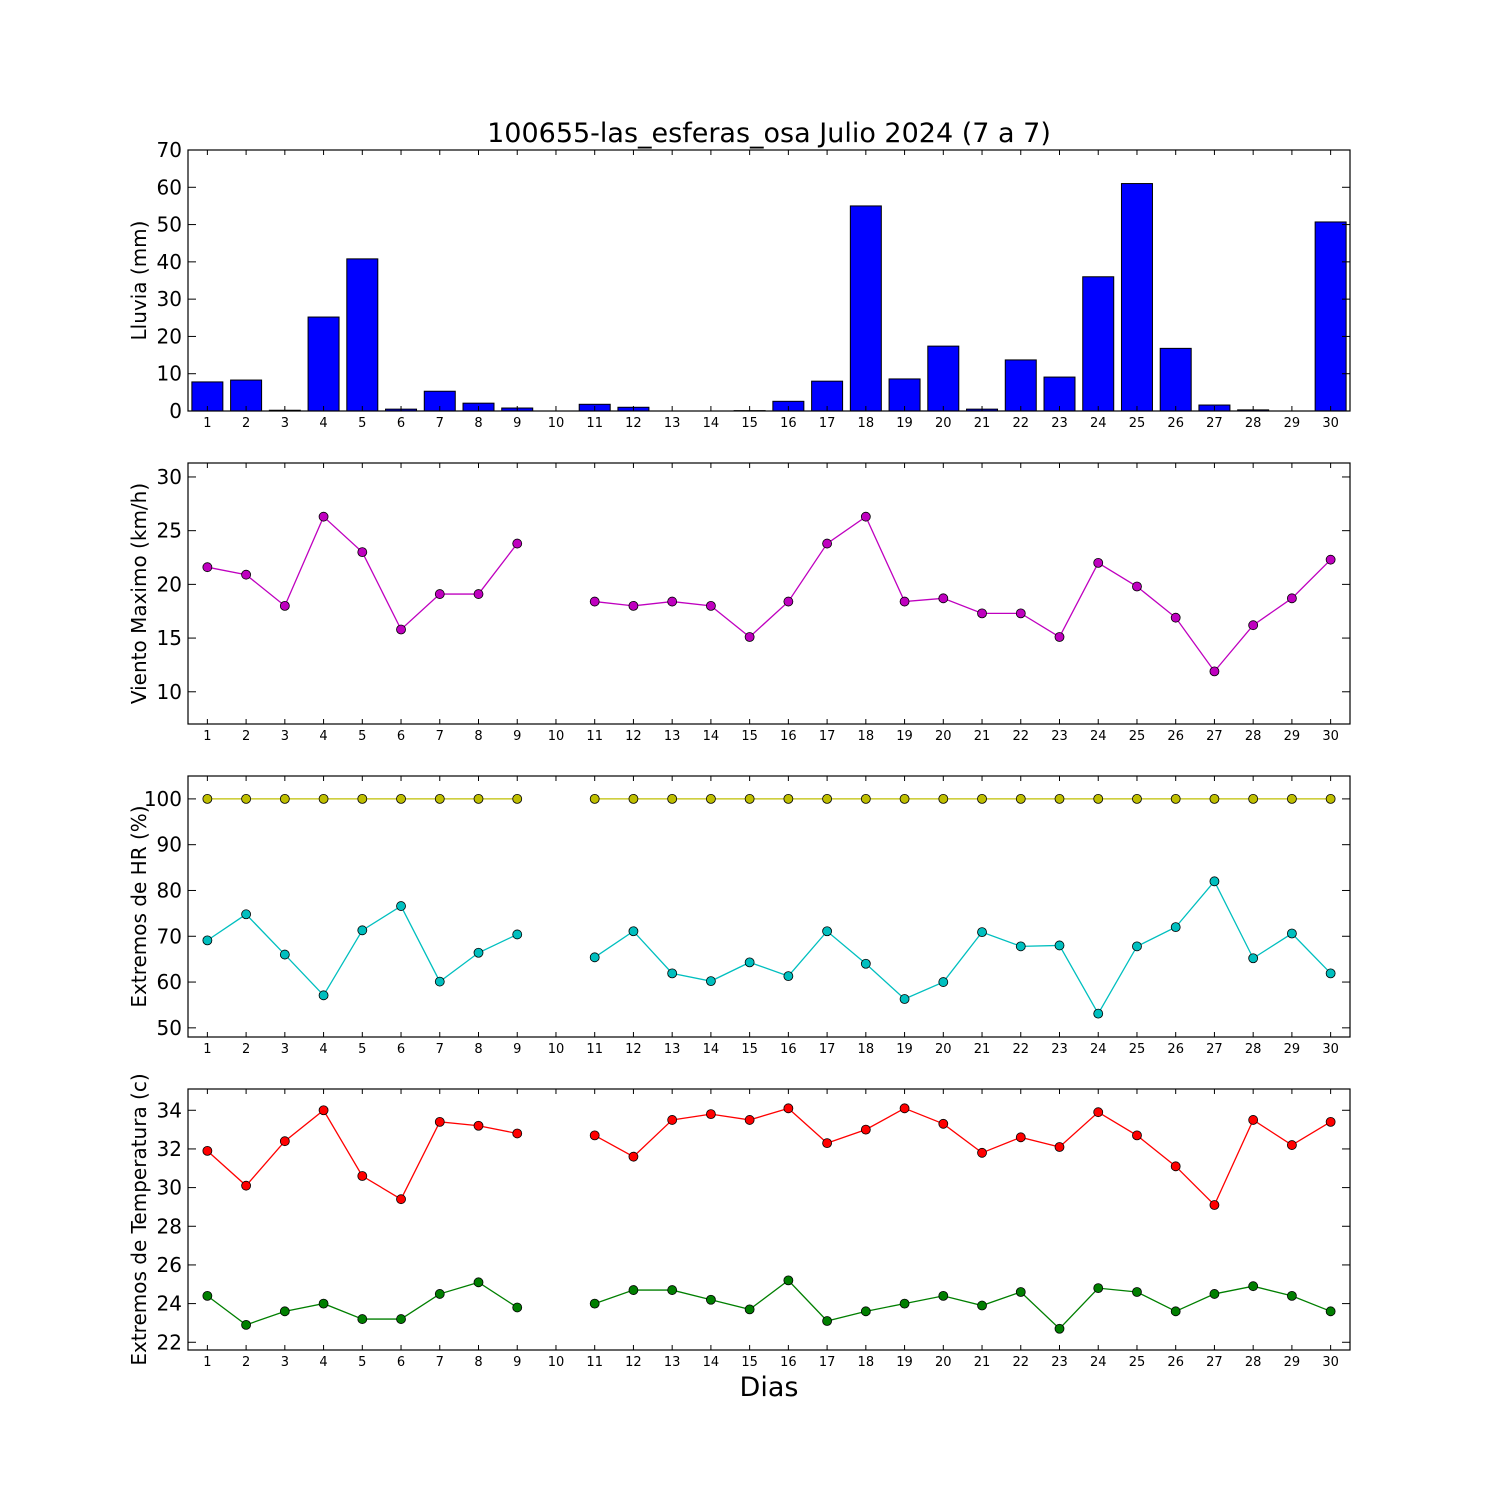  I want to click on x-tick-label: 19, so click(904, 423).